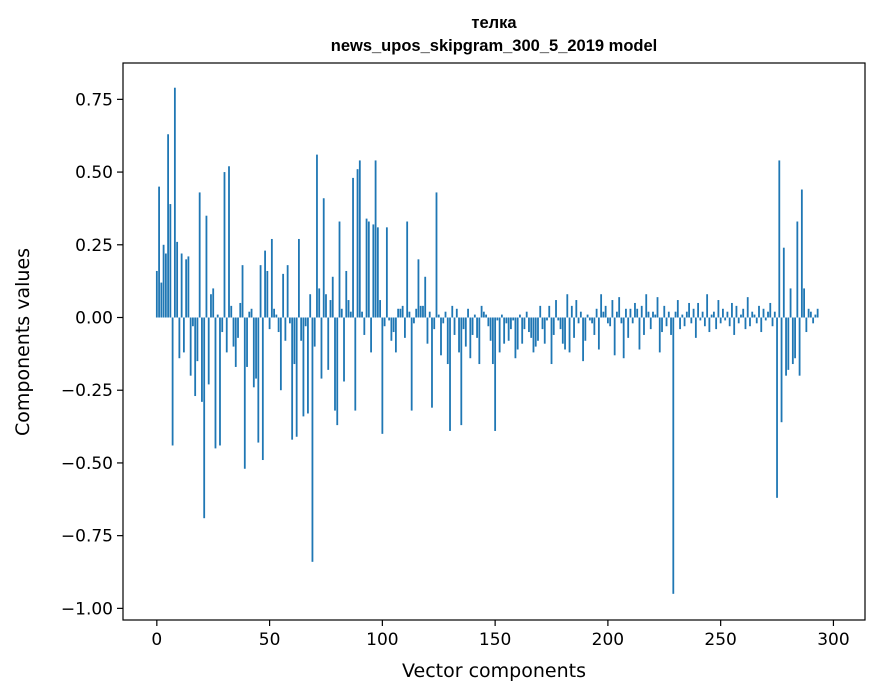 The width and height of the screenshot is (880, 696). Describe the element at coordinates (87, 464) in the screenshot. I see `y-tick-label: −0.50` at that location.